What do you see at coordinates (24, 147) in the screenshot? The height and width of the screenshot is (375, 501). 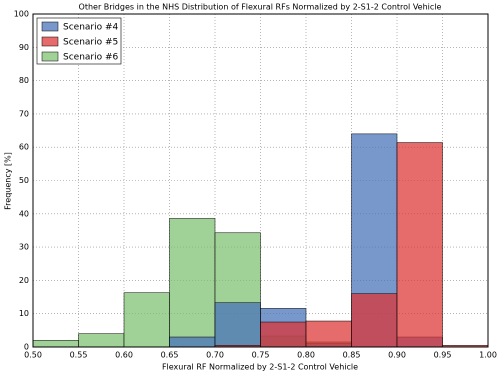 I see `y-tick-label: 60` at bounding box center [24, 147].